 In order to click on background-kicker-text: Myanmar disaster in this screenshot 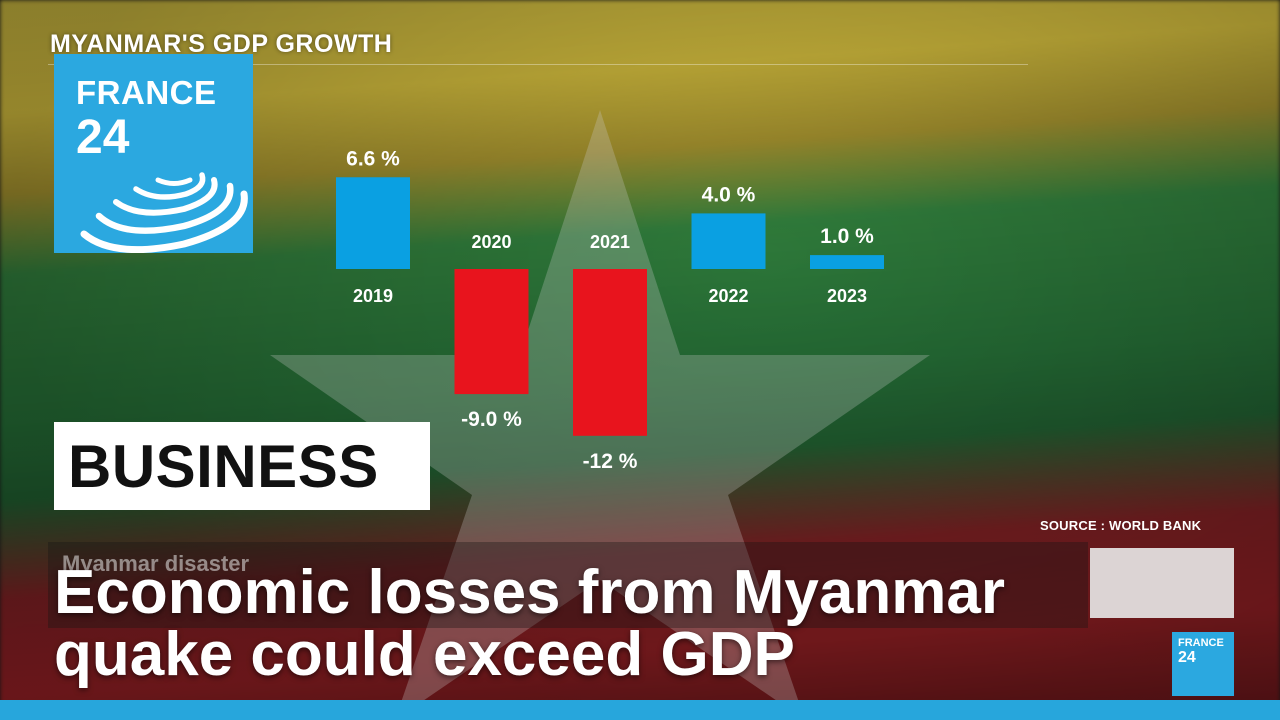, I will do `click(156, 563)`.